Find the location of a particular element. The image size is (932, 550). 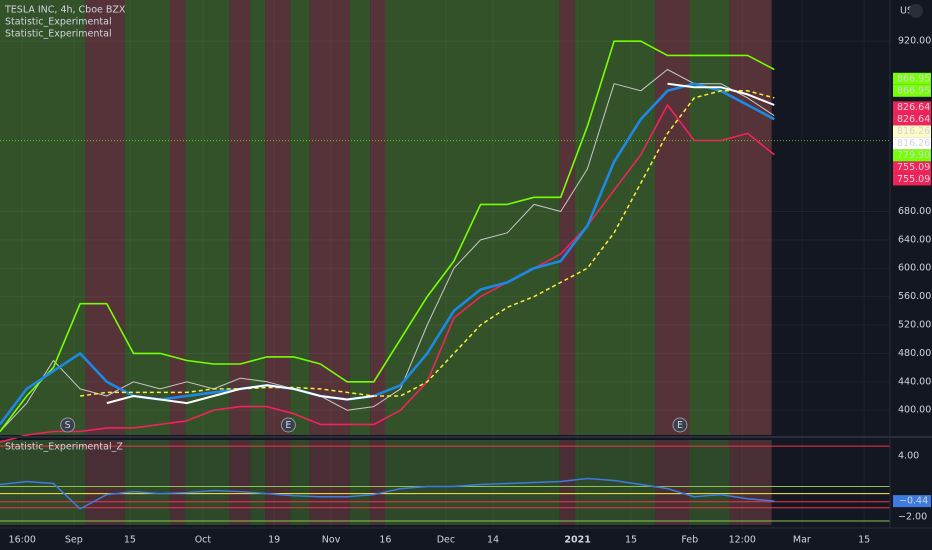

y-tick-label: 480.00 is located at coordinates (914, 353).